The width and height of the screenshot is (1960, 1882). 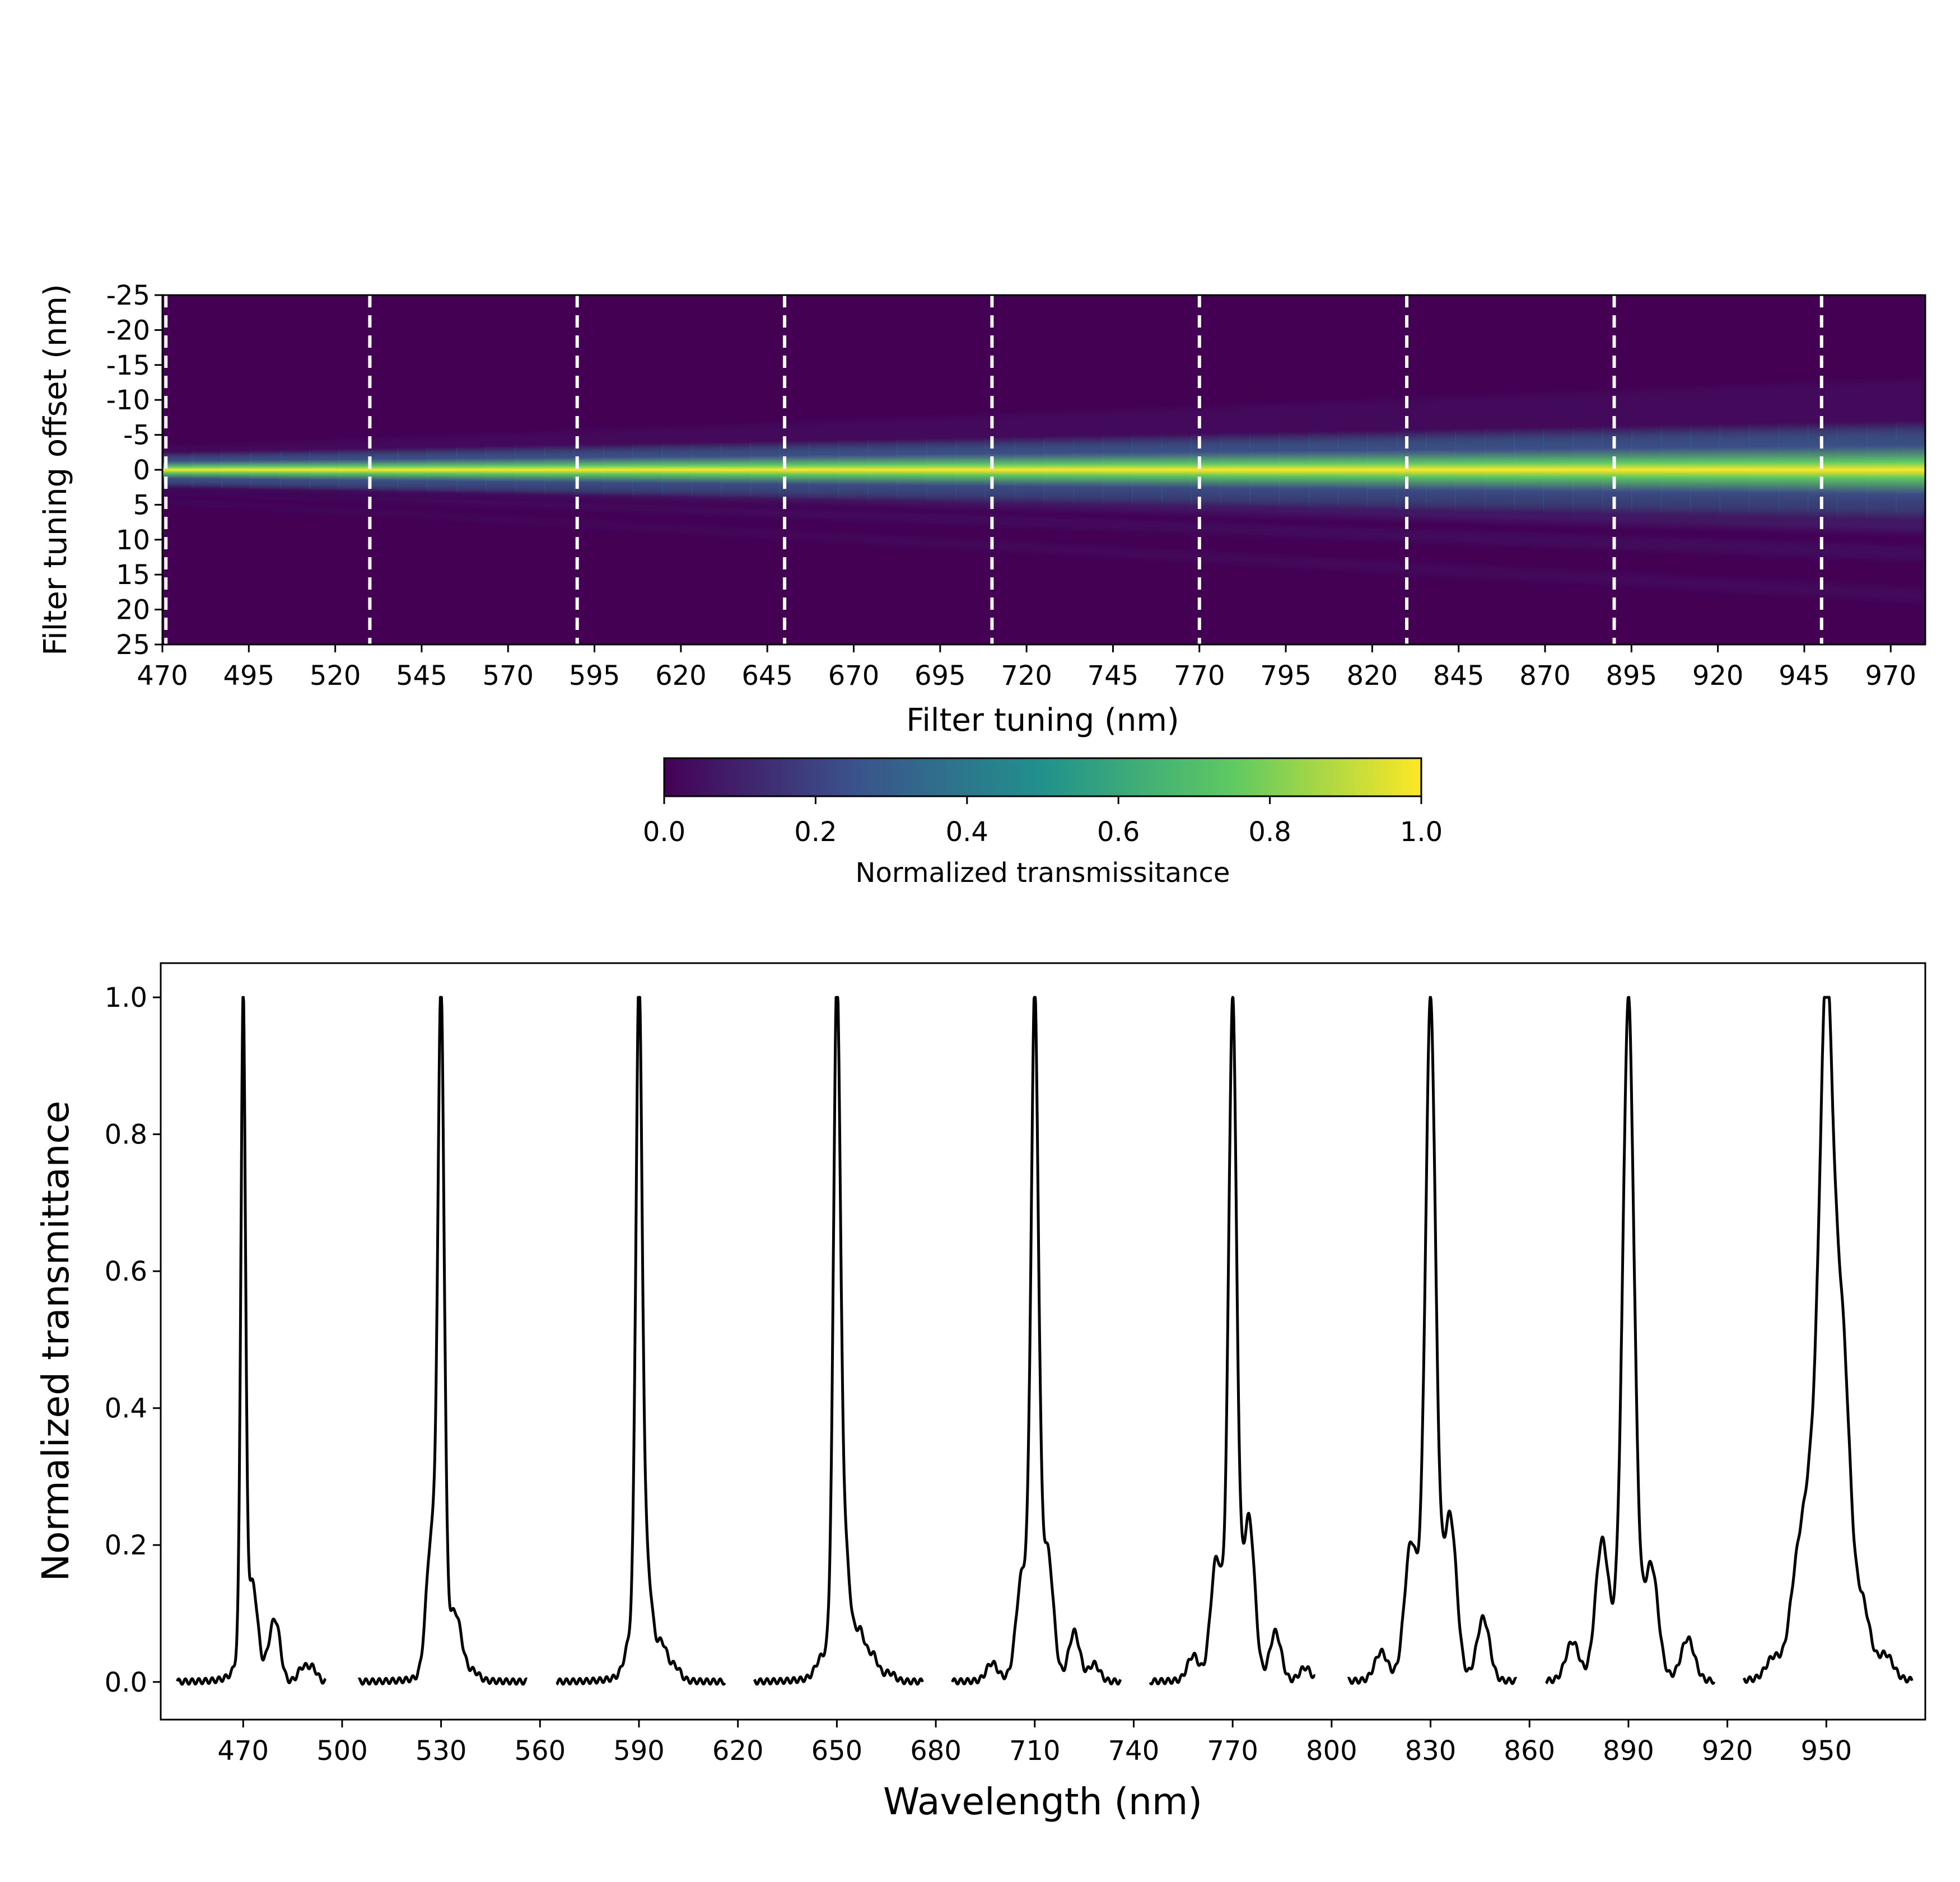 What do you see at coordinates (940, 676) in the screenshot?
I see `heatmap-x-tick-label: 695` at bounding box center [940, 676].